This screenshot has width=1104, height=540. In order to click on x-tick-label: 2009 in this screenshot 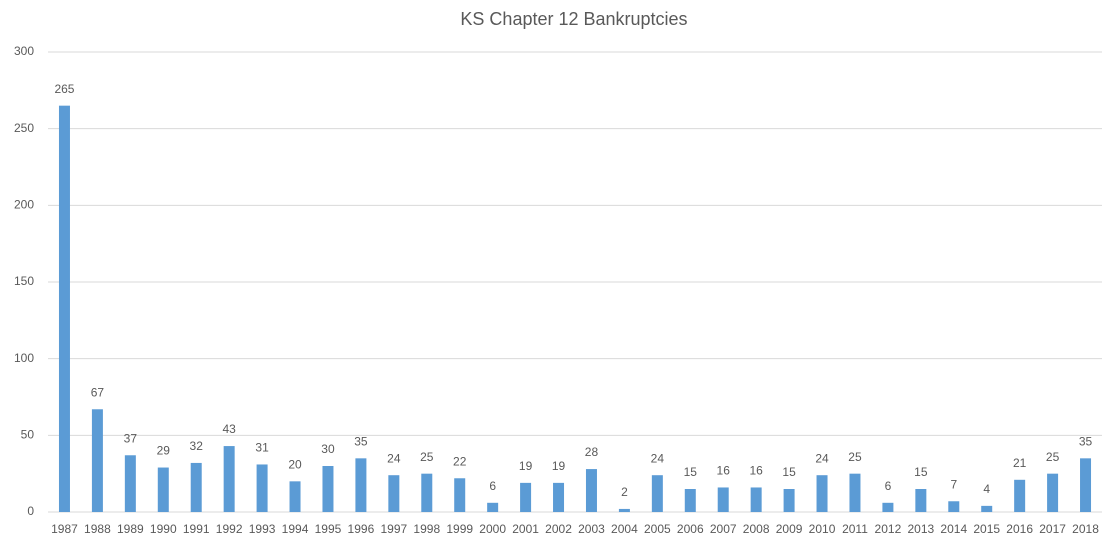, I will do `click(789, 529)`.